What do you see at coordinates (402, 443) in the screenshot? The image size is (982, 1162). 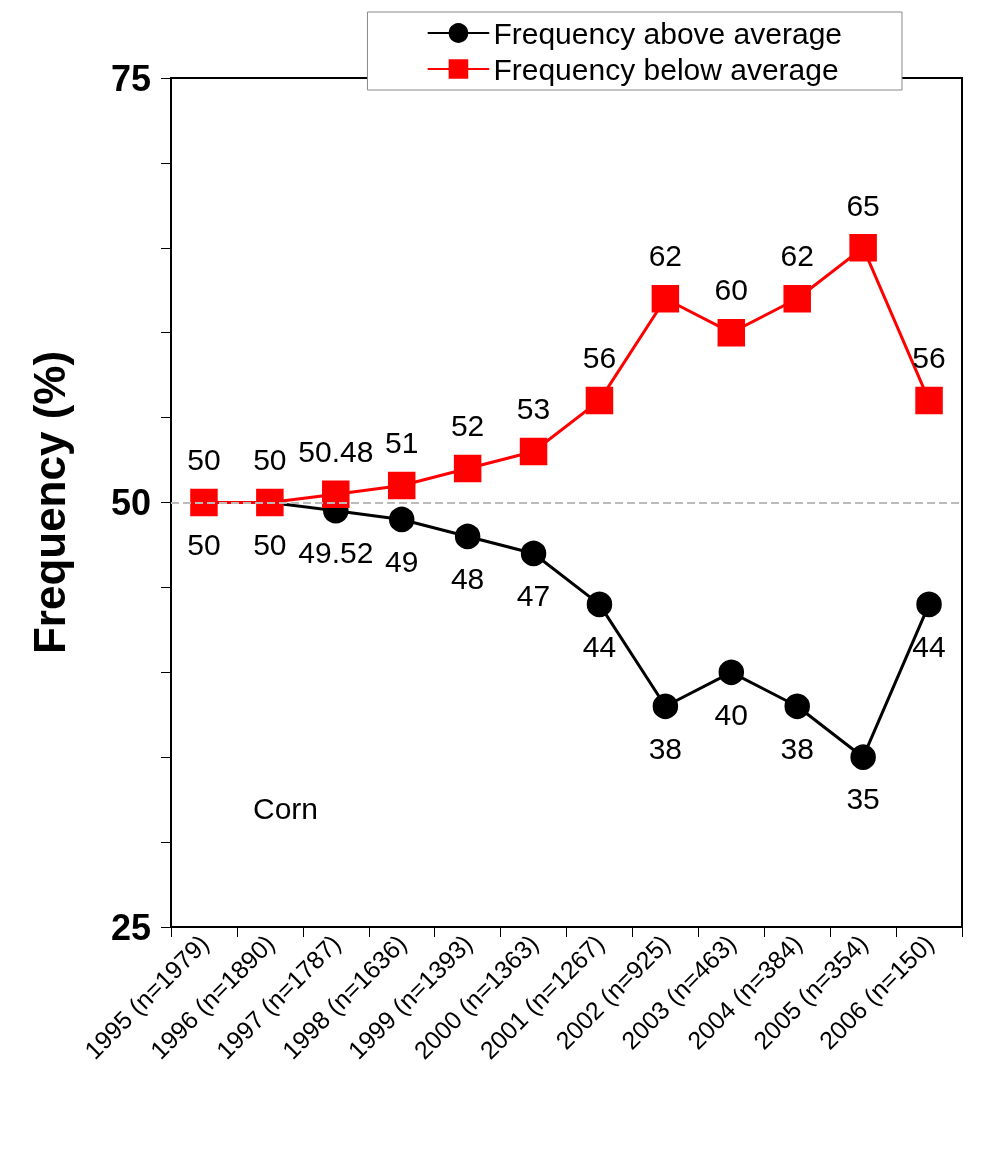 I see `data-label: 51` at bounding box center [402, 443].